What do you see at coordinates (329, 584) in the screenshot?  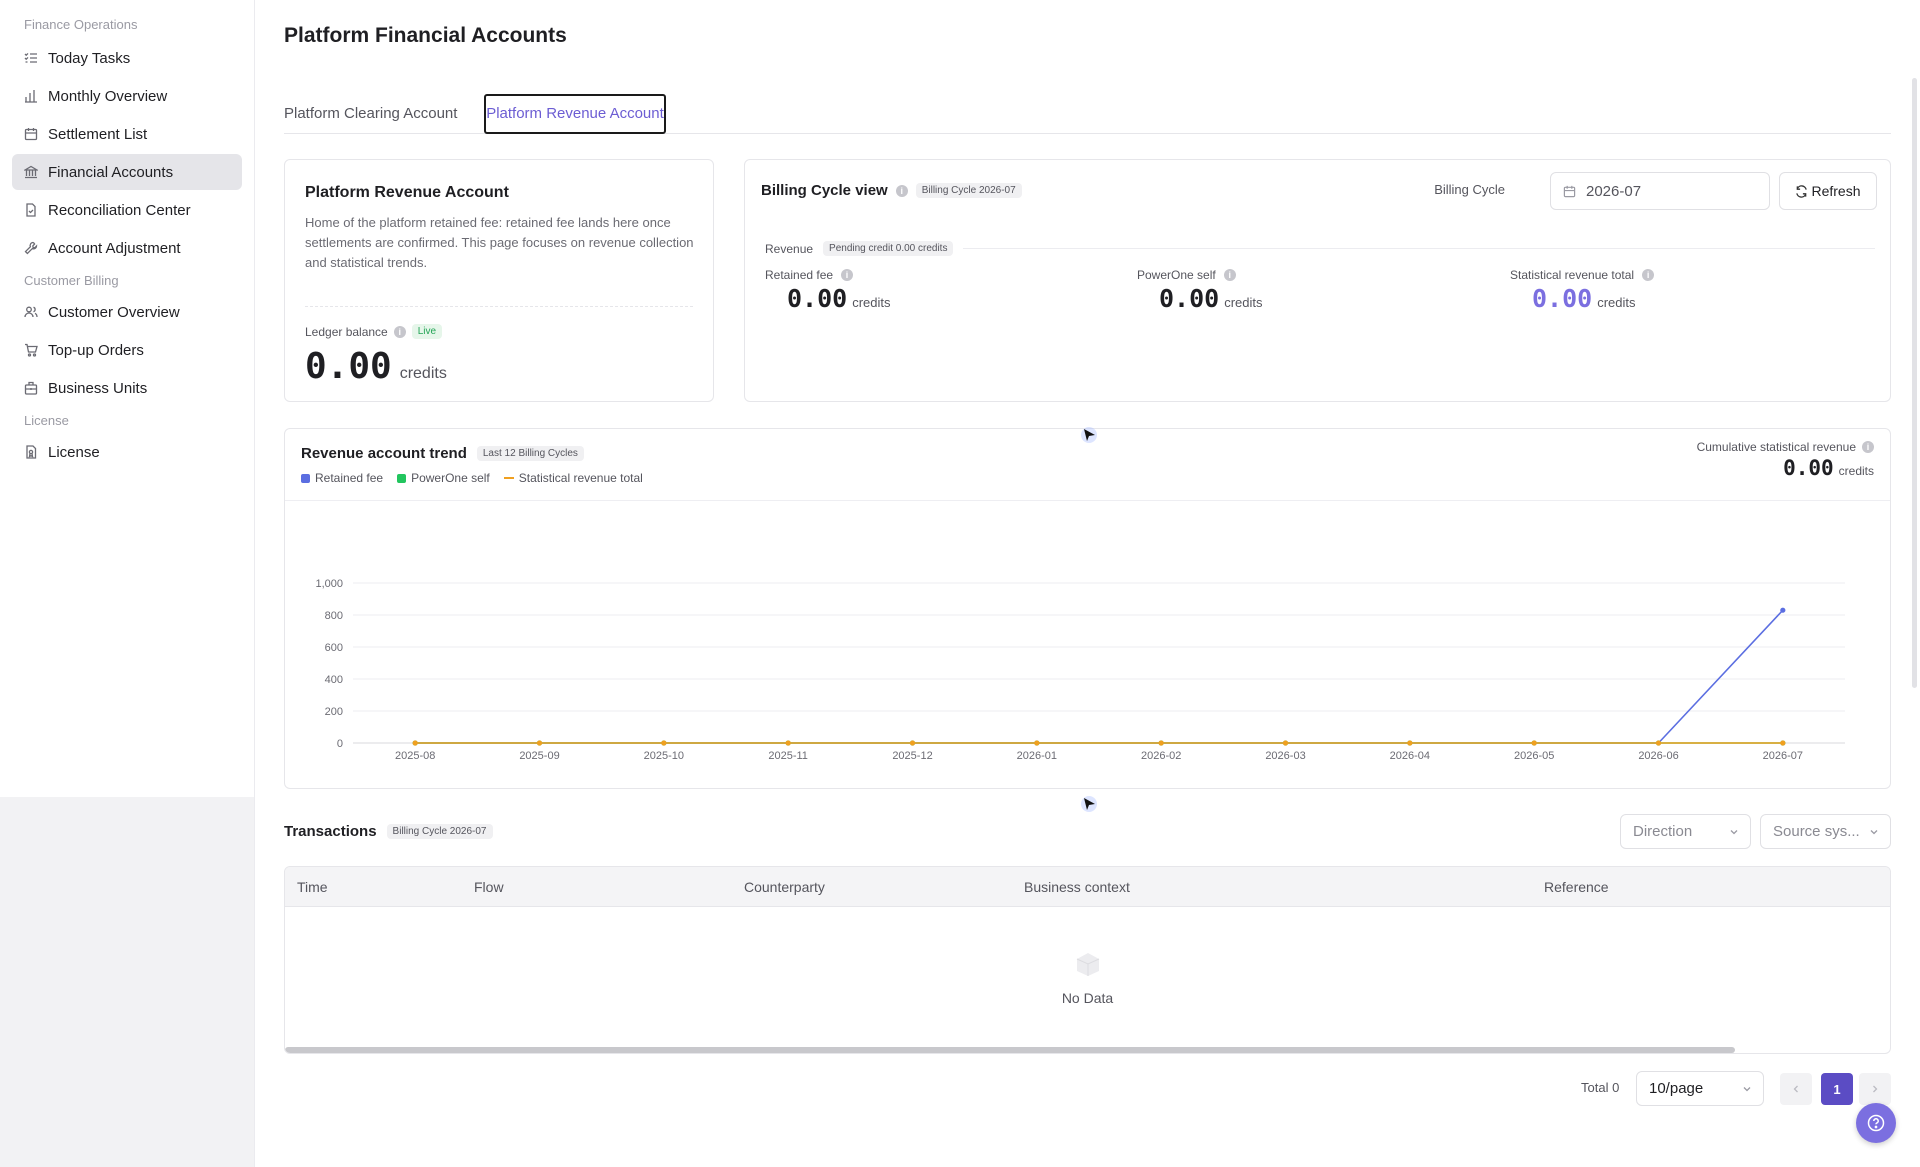 I see `y-tick-label: 1,000` at bounding box center [329, 584].